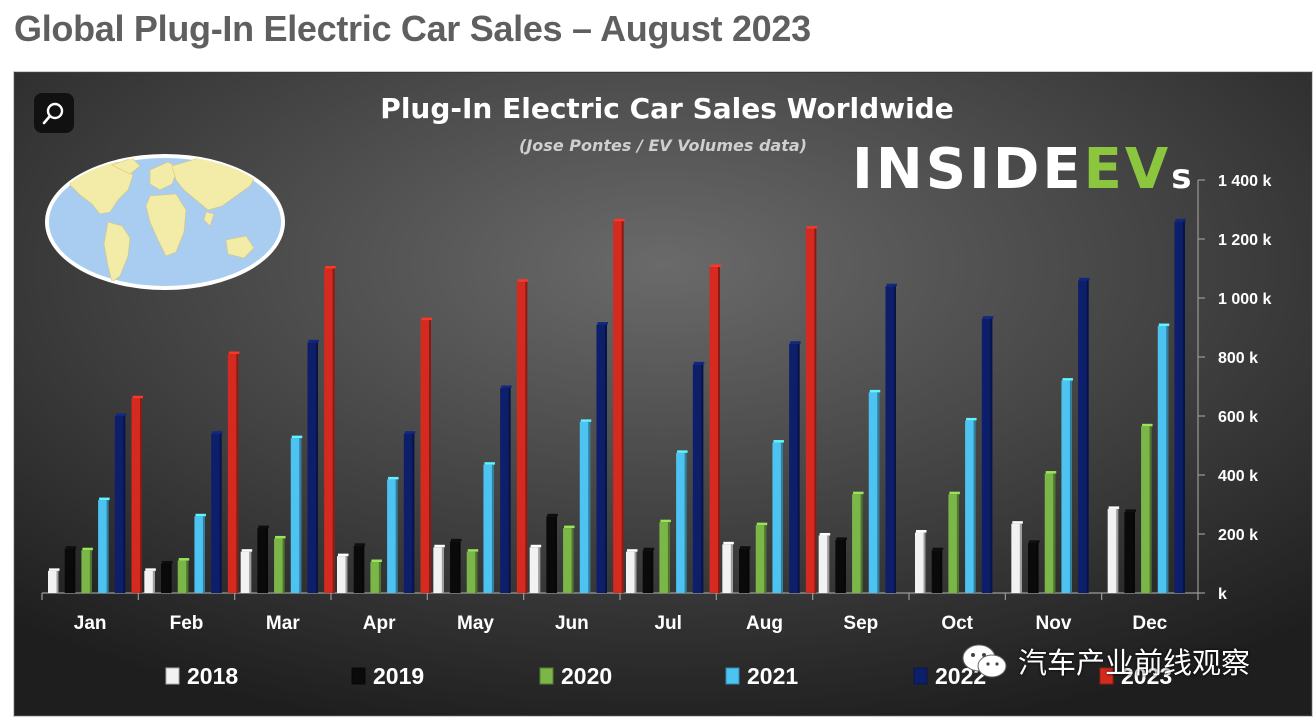 This screenshot has width=1314, height=718. What do you see at coordinates (745, 547) in the screenshot?
I see `bar-top-2019-aug` at bounding box center [745, 547].